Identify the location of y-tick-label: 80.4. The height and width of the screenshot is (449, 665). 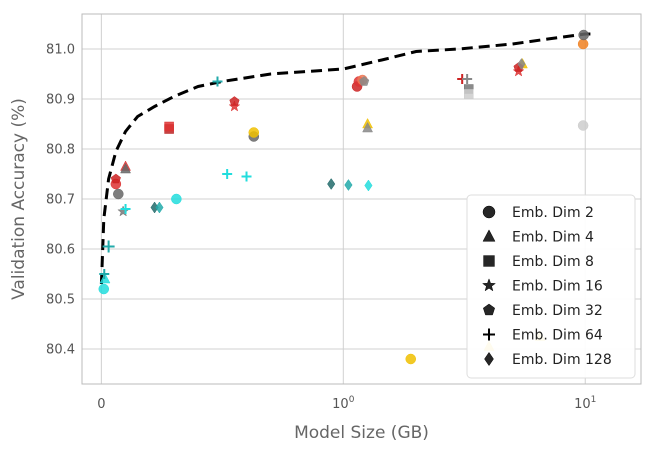
(60, 350).